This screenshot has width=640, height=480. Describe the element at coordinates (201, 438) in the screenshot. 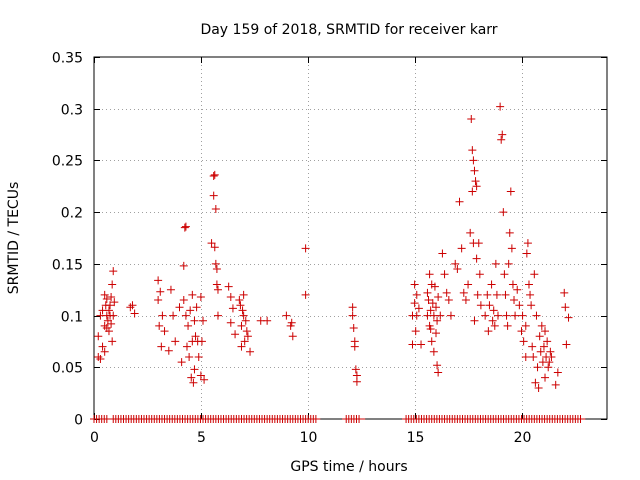

I see `x-tick-label: 5` at that location.